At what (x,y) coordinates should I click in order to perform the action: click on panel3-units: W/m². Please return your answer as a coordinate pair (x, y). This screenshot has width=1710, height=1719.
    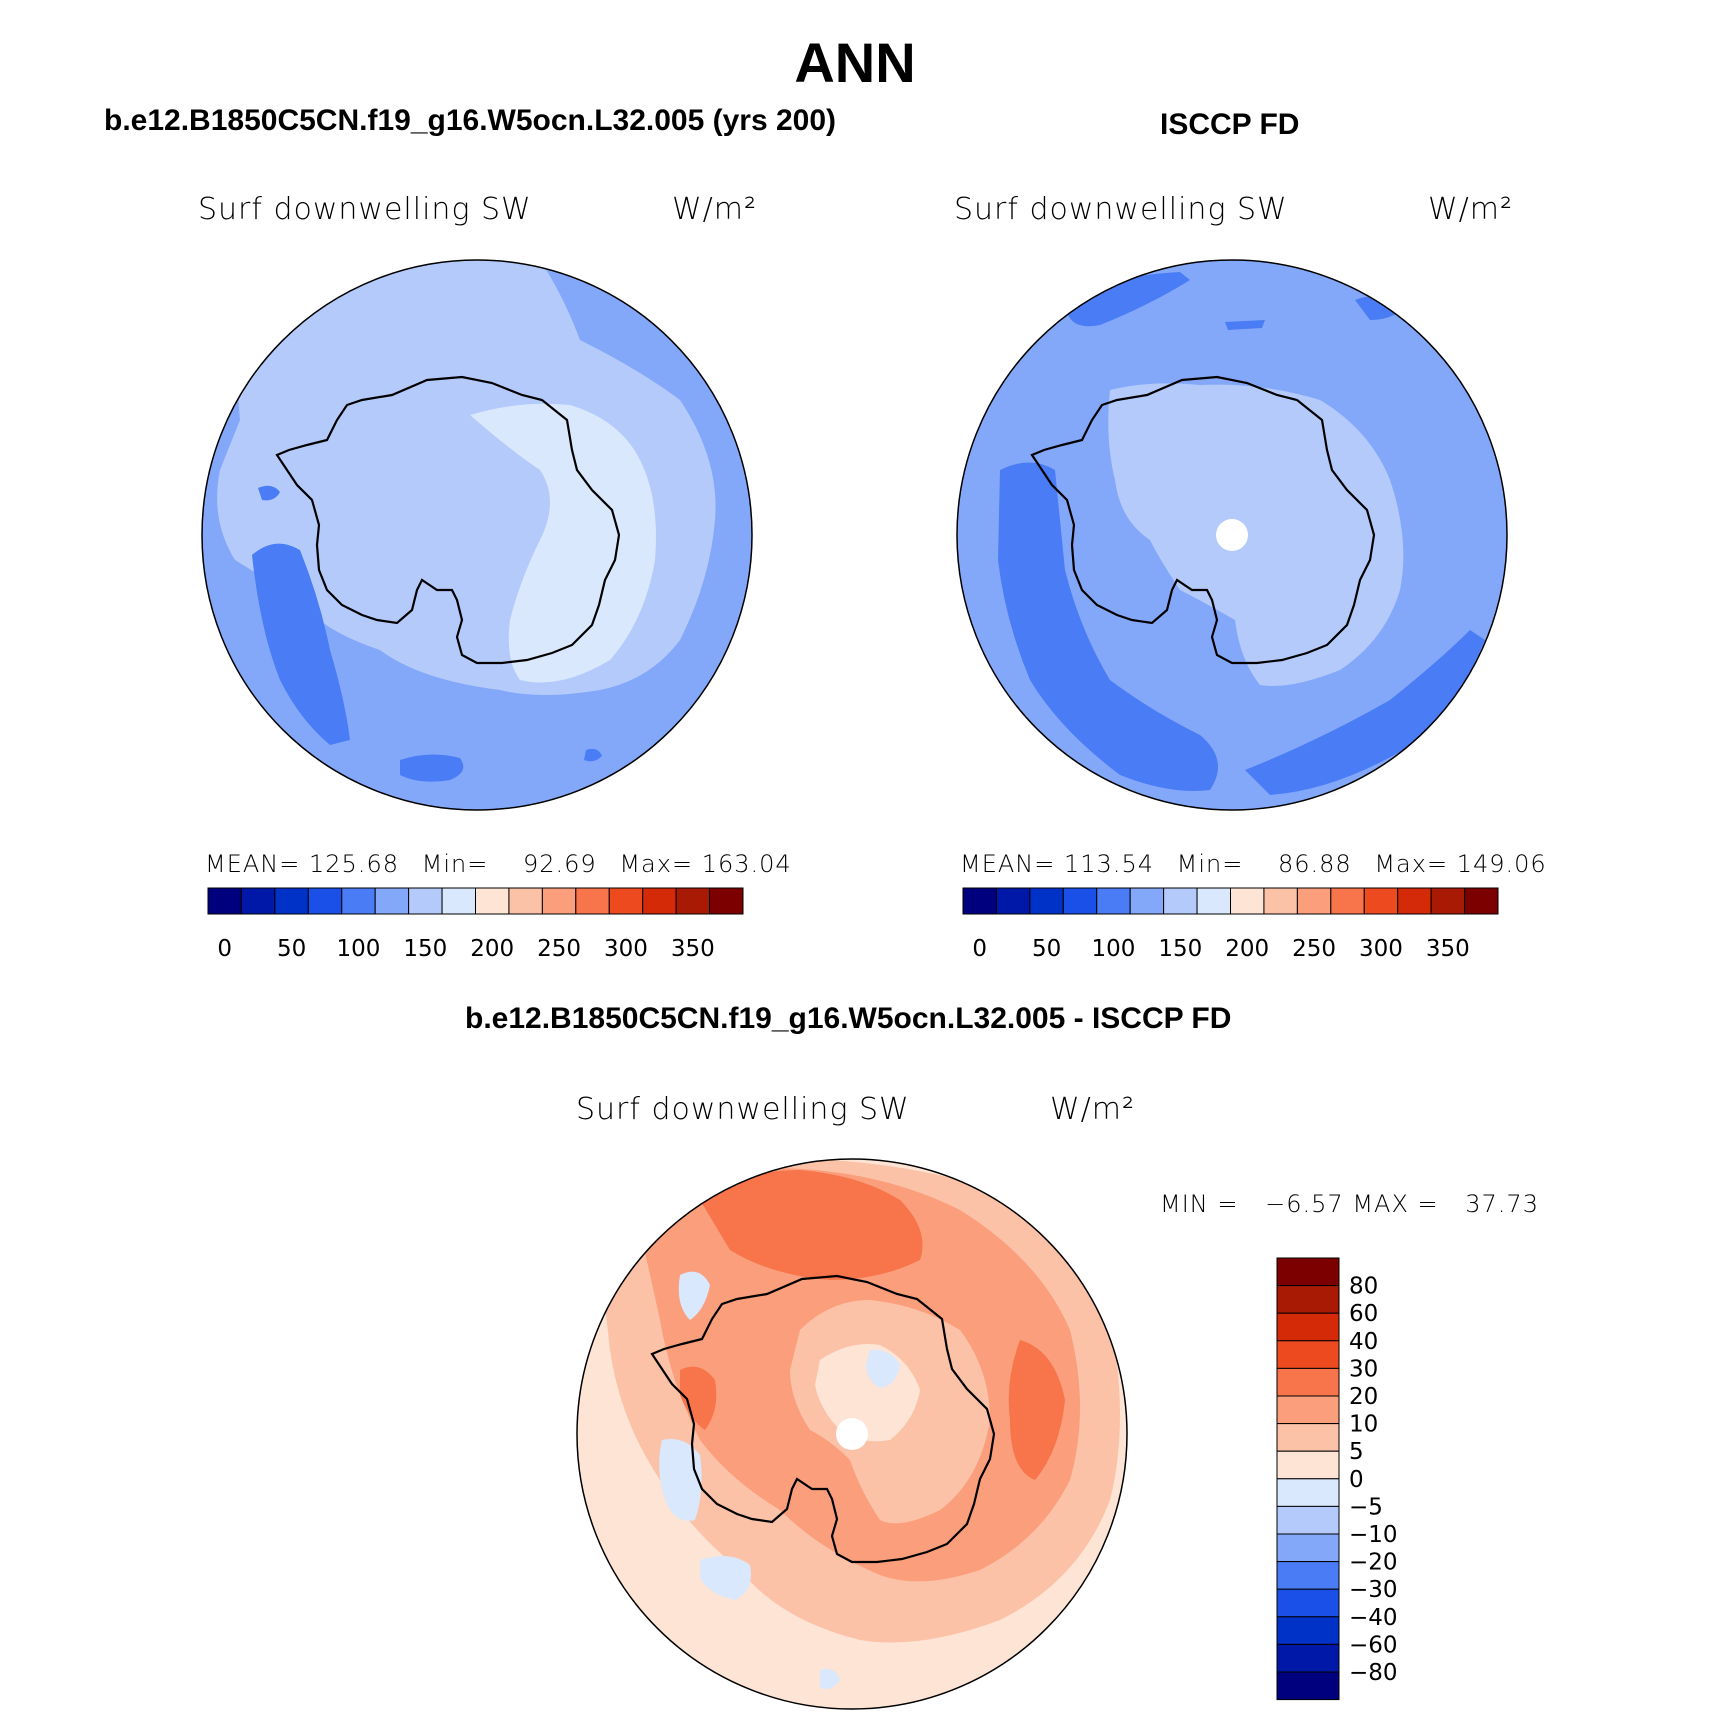
    Looking at the image, I should click on (1093, 1109).